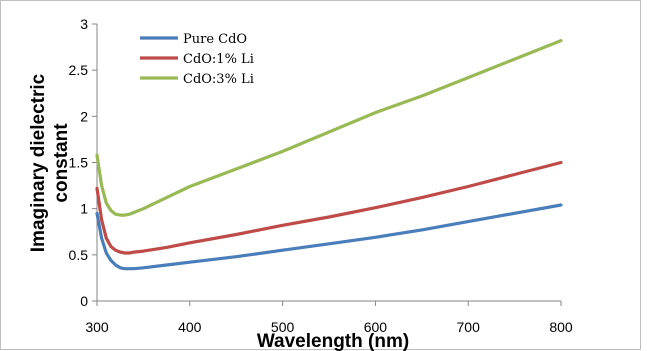 Image resolution: width=647 pixels, height=351 pixels. I want to click on y-tick-label: 2.5, so click(79, 70).